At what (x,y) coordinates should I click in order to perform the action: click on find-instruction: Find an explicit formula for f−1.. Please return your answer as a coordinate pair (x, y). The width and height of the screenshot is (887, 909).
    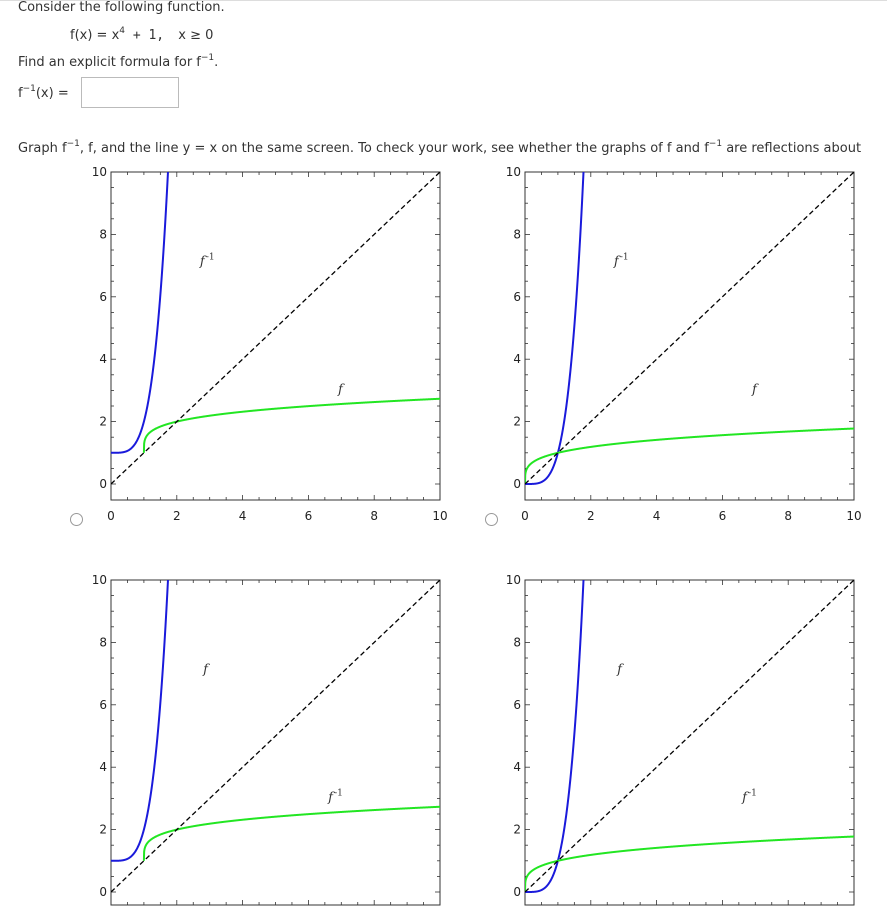
    Looking at the image, I should click on (118, 61).